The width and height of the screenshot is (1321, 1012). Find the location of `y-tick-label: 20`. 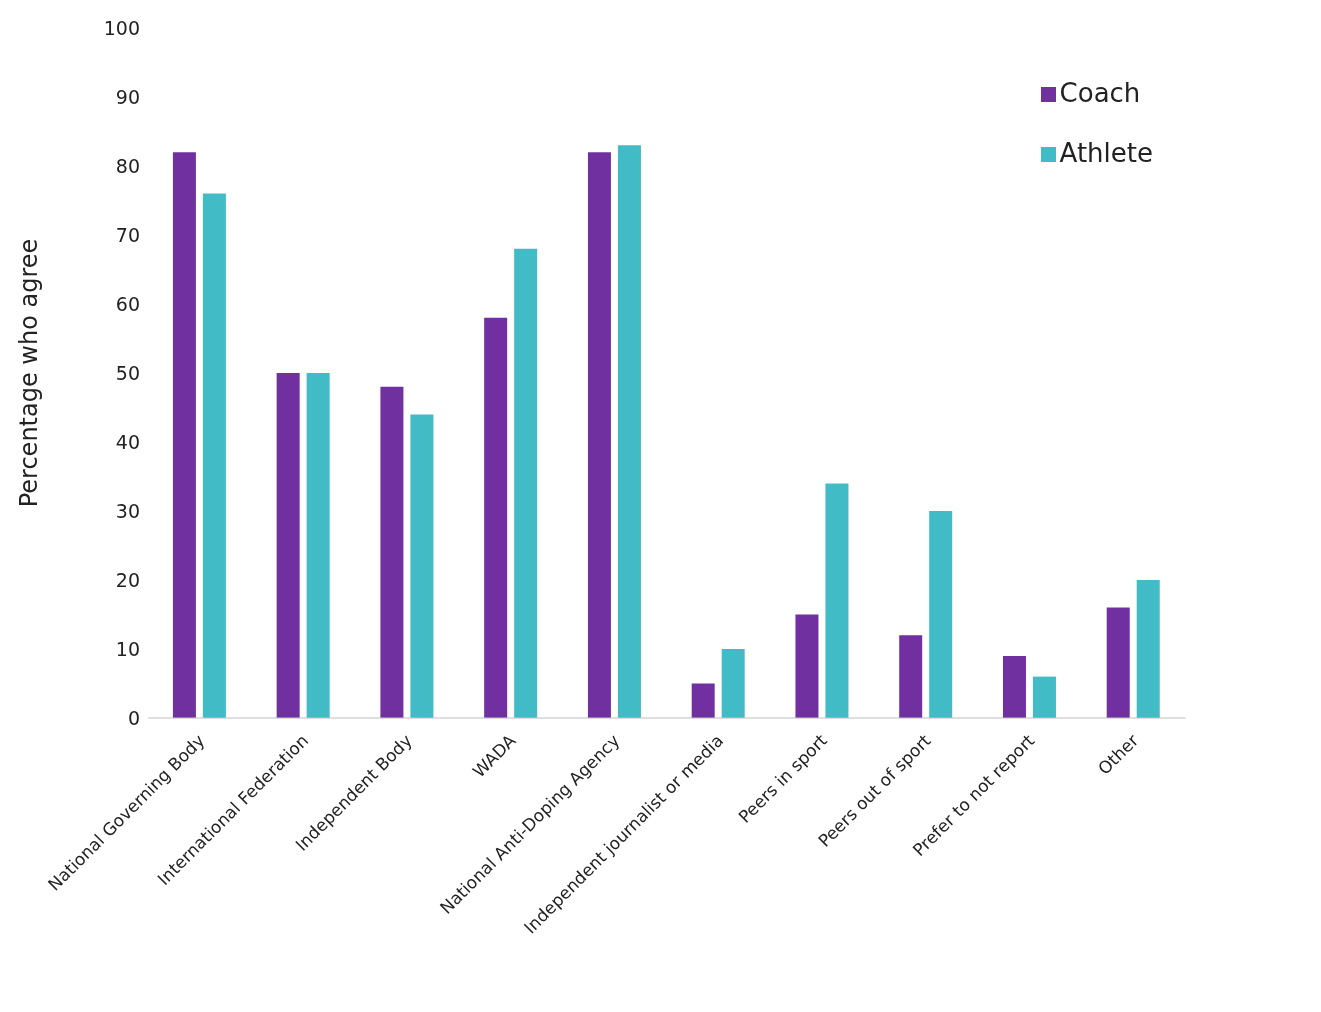

y-tick-label: 20 is located at coordinates (127, 579).